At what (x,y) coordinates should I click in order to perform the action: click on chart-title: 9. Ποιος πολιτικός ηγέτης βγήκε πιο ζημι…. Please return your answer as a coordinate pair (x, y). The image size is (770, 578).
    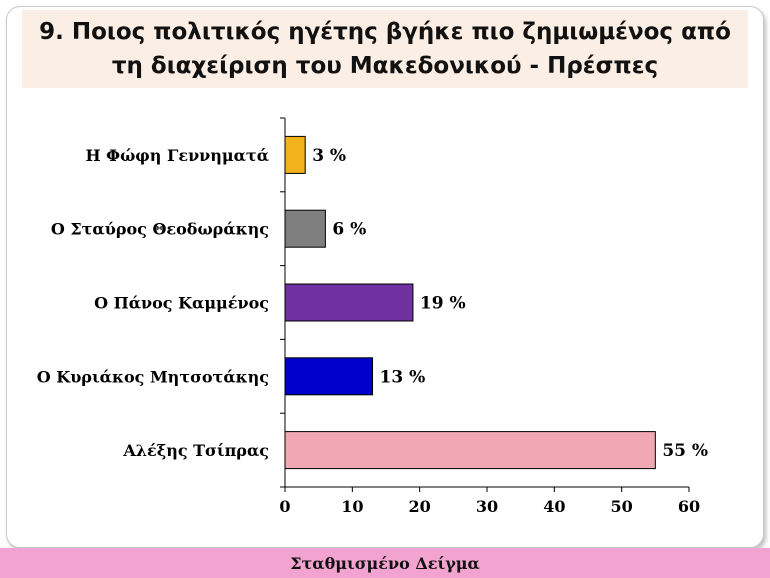
    Looking at the image, I should click on (385, 49).